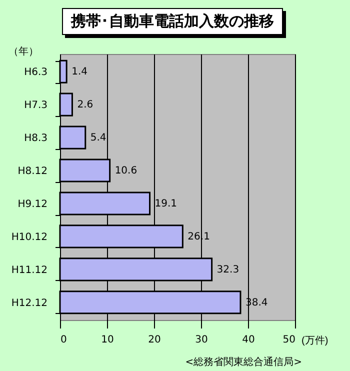 The height and width of the screenshot is (371, 350). What do you see at coordinates (248, 340) in the screenshot?
I see `x-tick-label: 40` at bounding box center [248, 340].